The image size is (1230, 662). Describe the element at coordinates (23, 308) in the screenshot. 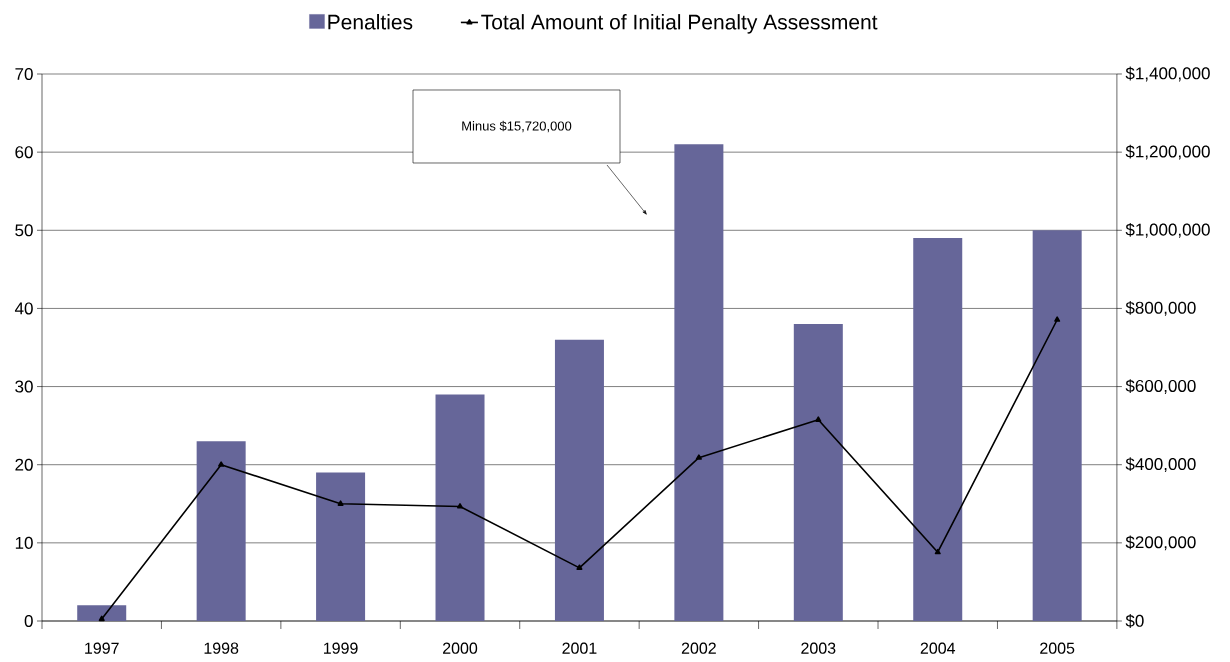

I see `y-tick-label: 40` at that location.